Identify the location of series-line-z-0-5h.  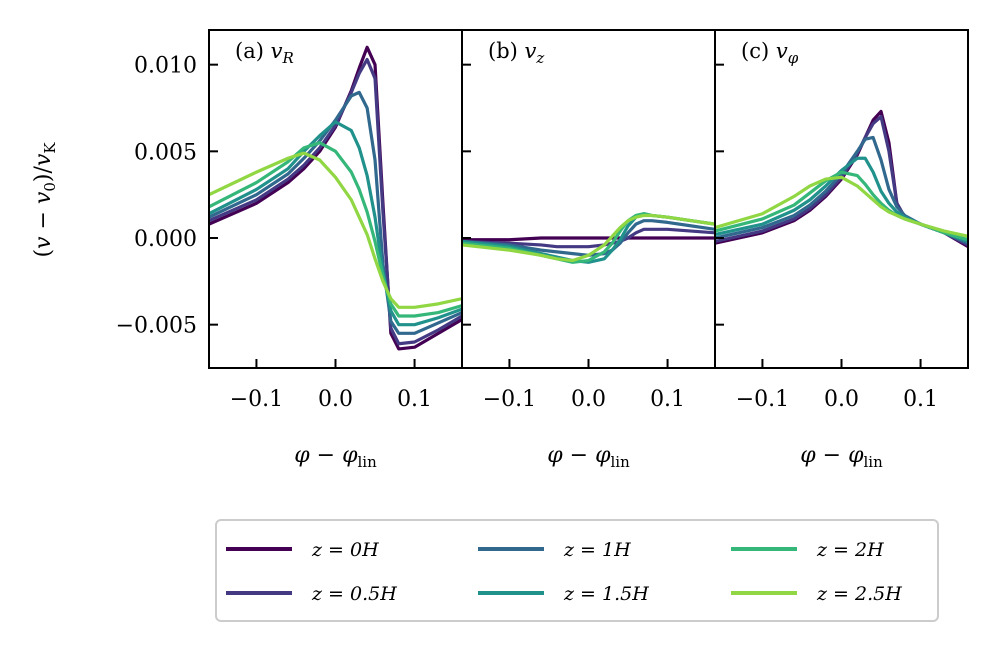
(335, 201).